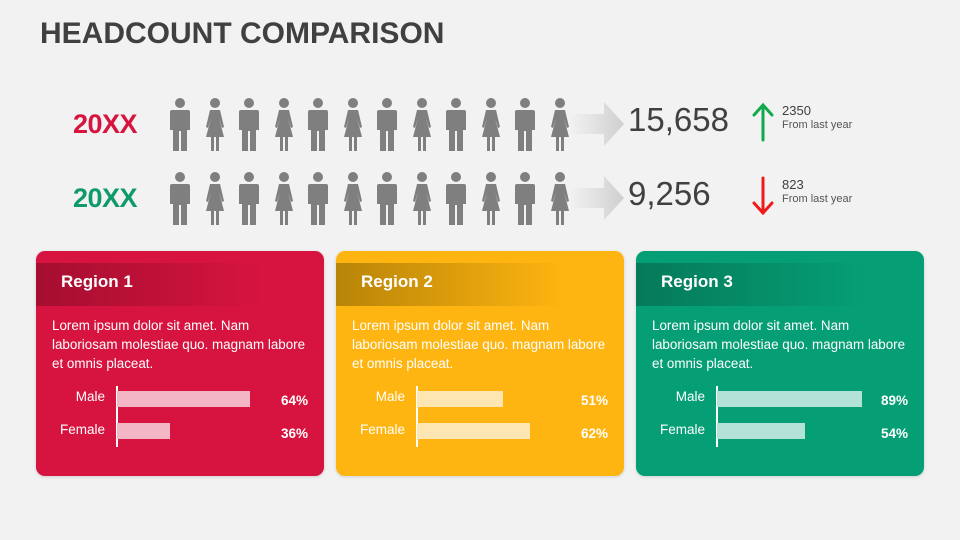 This screenshot has width=960, height=540. Describe the element at coordinates (669, 193) in the screenshot. I see `headcount-total: 9,256` at that location.